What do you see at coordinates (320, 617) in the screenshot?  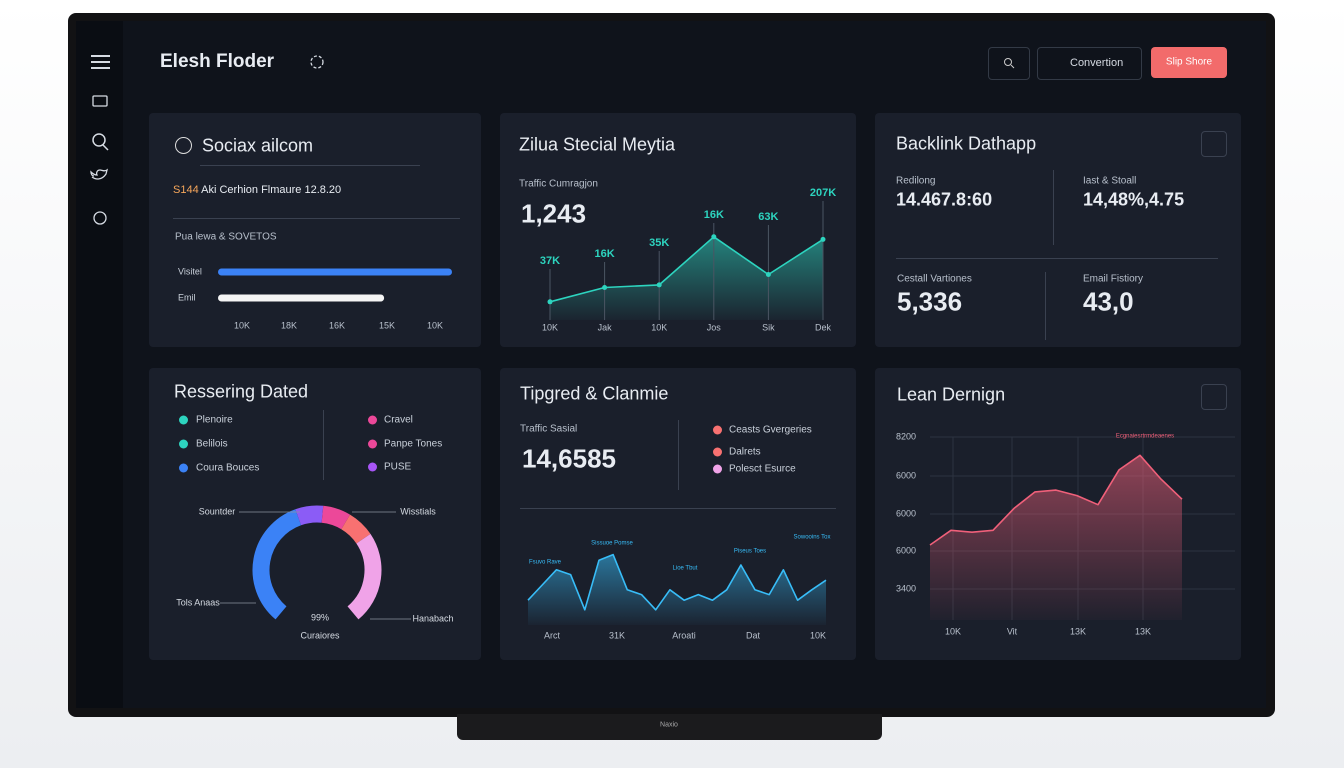 I see `gauge-value: 99%` at bounding box center [320, 617].